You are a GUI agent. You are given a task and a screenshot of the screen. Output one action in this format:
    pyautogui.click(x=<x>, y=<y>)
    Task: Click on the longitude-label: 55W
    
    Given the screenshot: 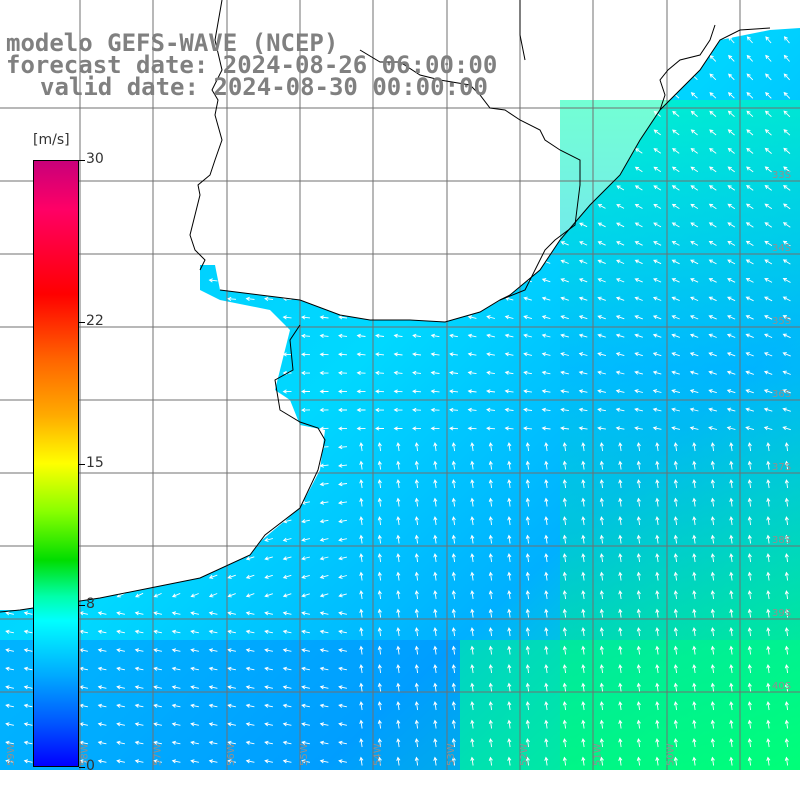 What is the action you would take?
    pyautogui.click(x=304, y=754)
    